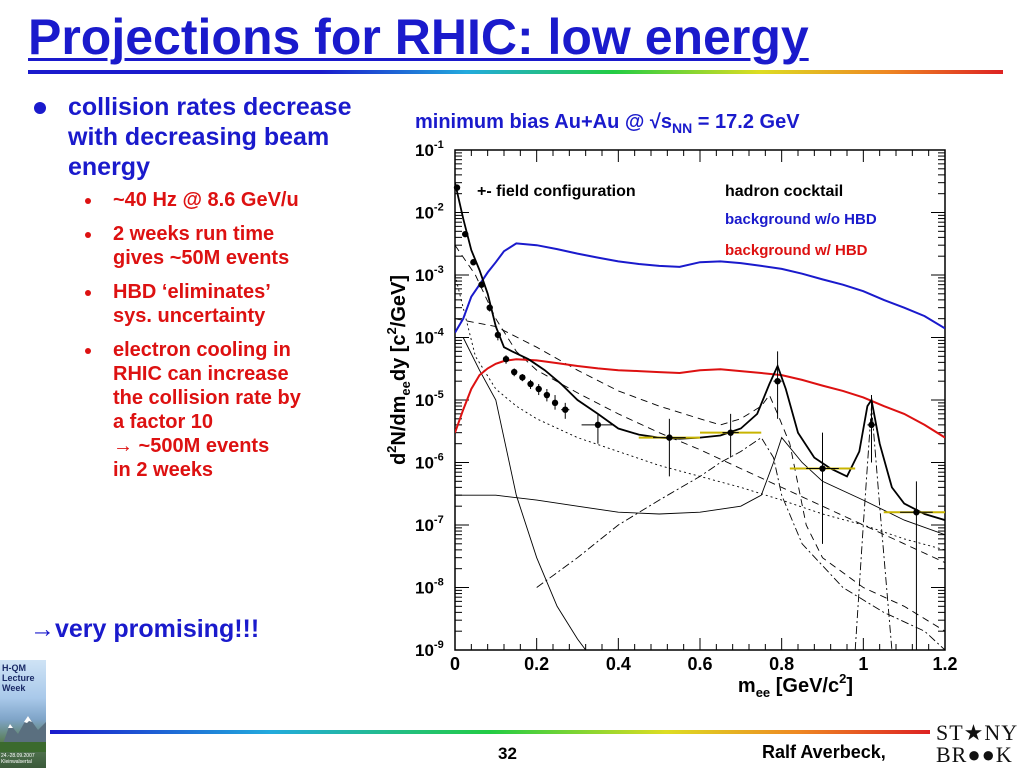 The image size is (1024, 768). Describe the element at coordinates (145, 629) in the screenshot. I see `conclusion-text: →very promising!!!` at that location.